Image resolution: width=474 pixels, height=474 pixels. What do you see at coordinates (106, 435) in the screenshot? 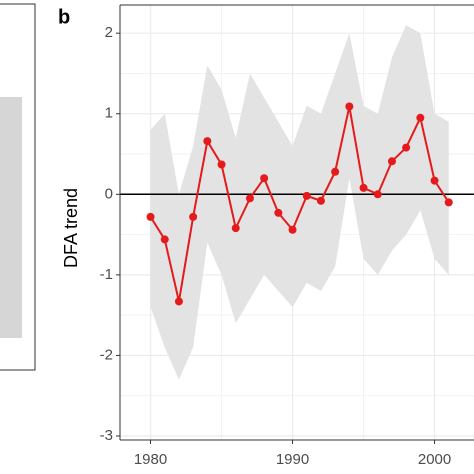
I see `y-tick-label: -3` at bounding box center [106, 435].